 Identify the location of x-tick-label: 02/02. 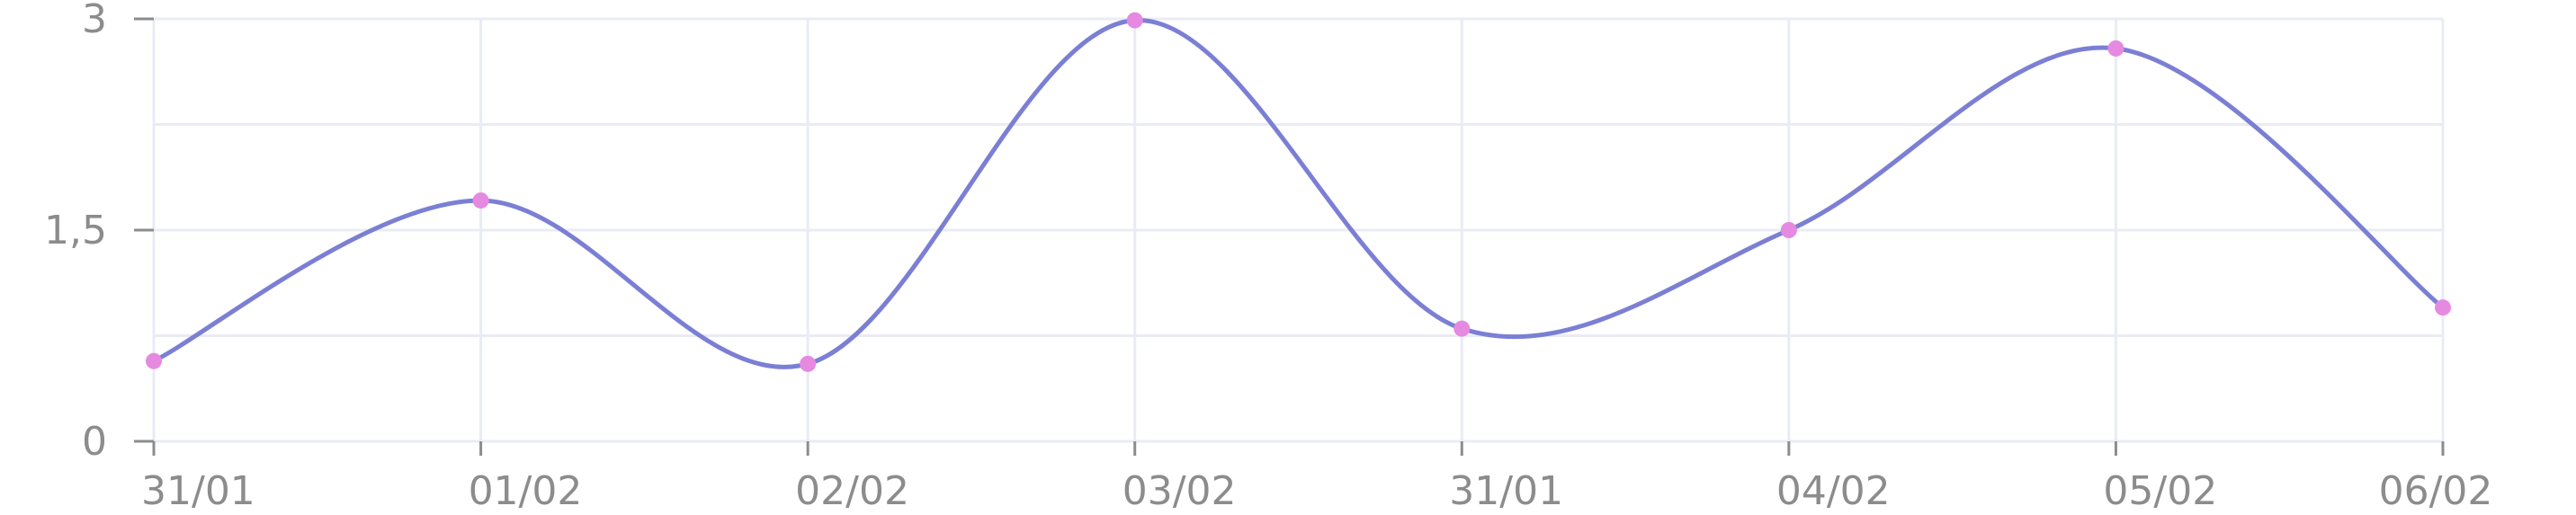
(852, 491).